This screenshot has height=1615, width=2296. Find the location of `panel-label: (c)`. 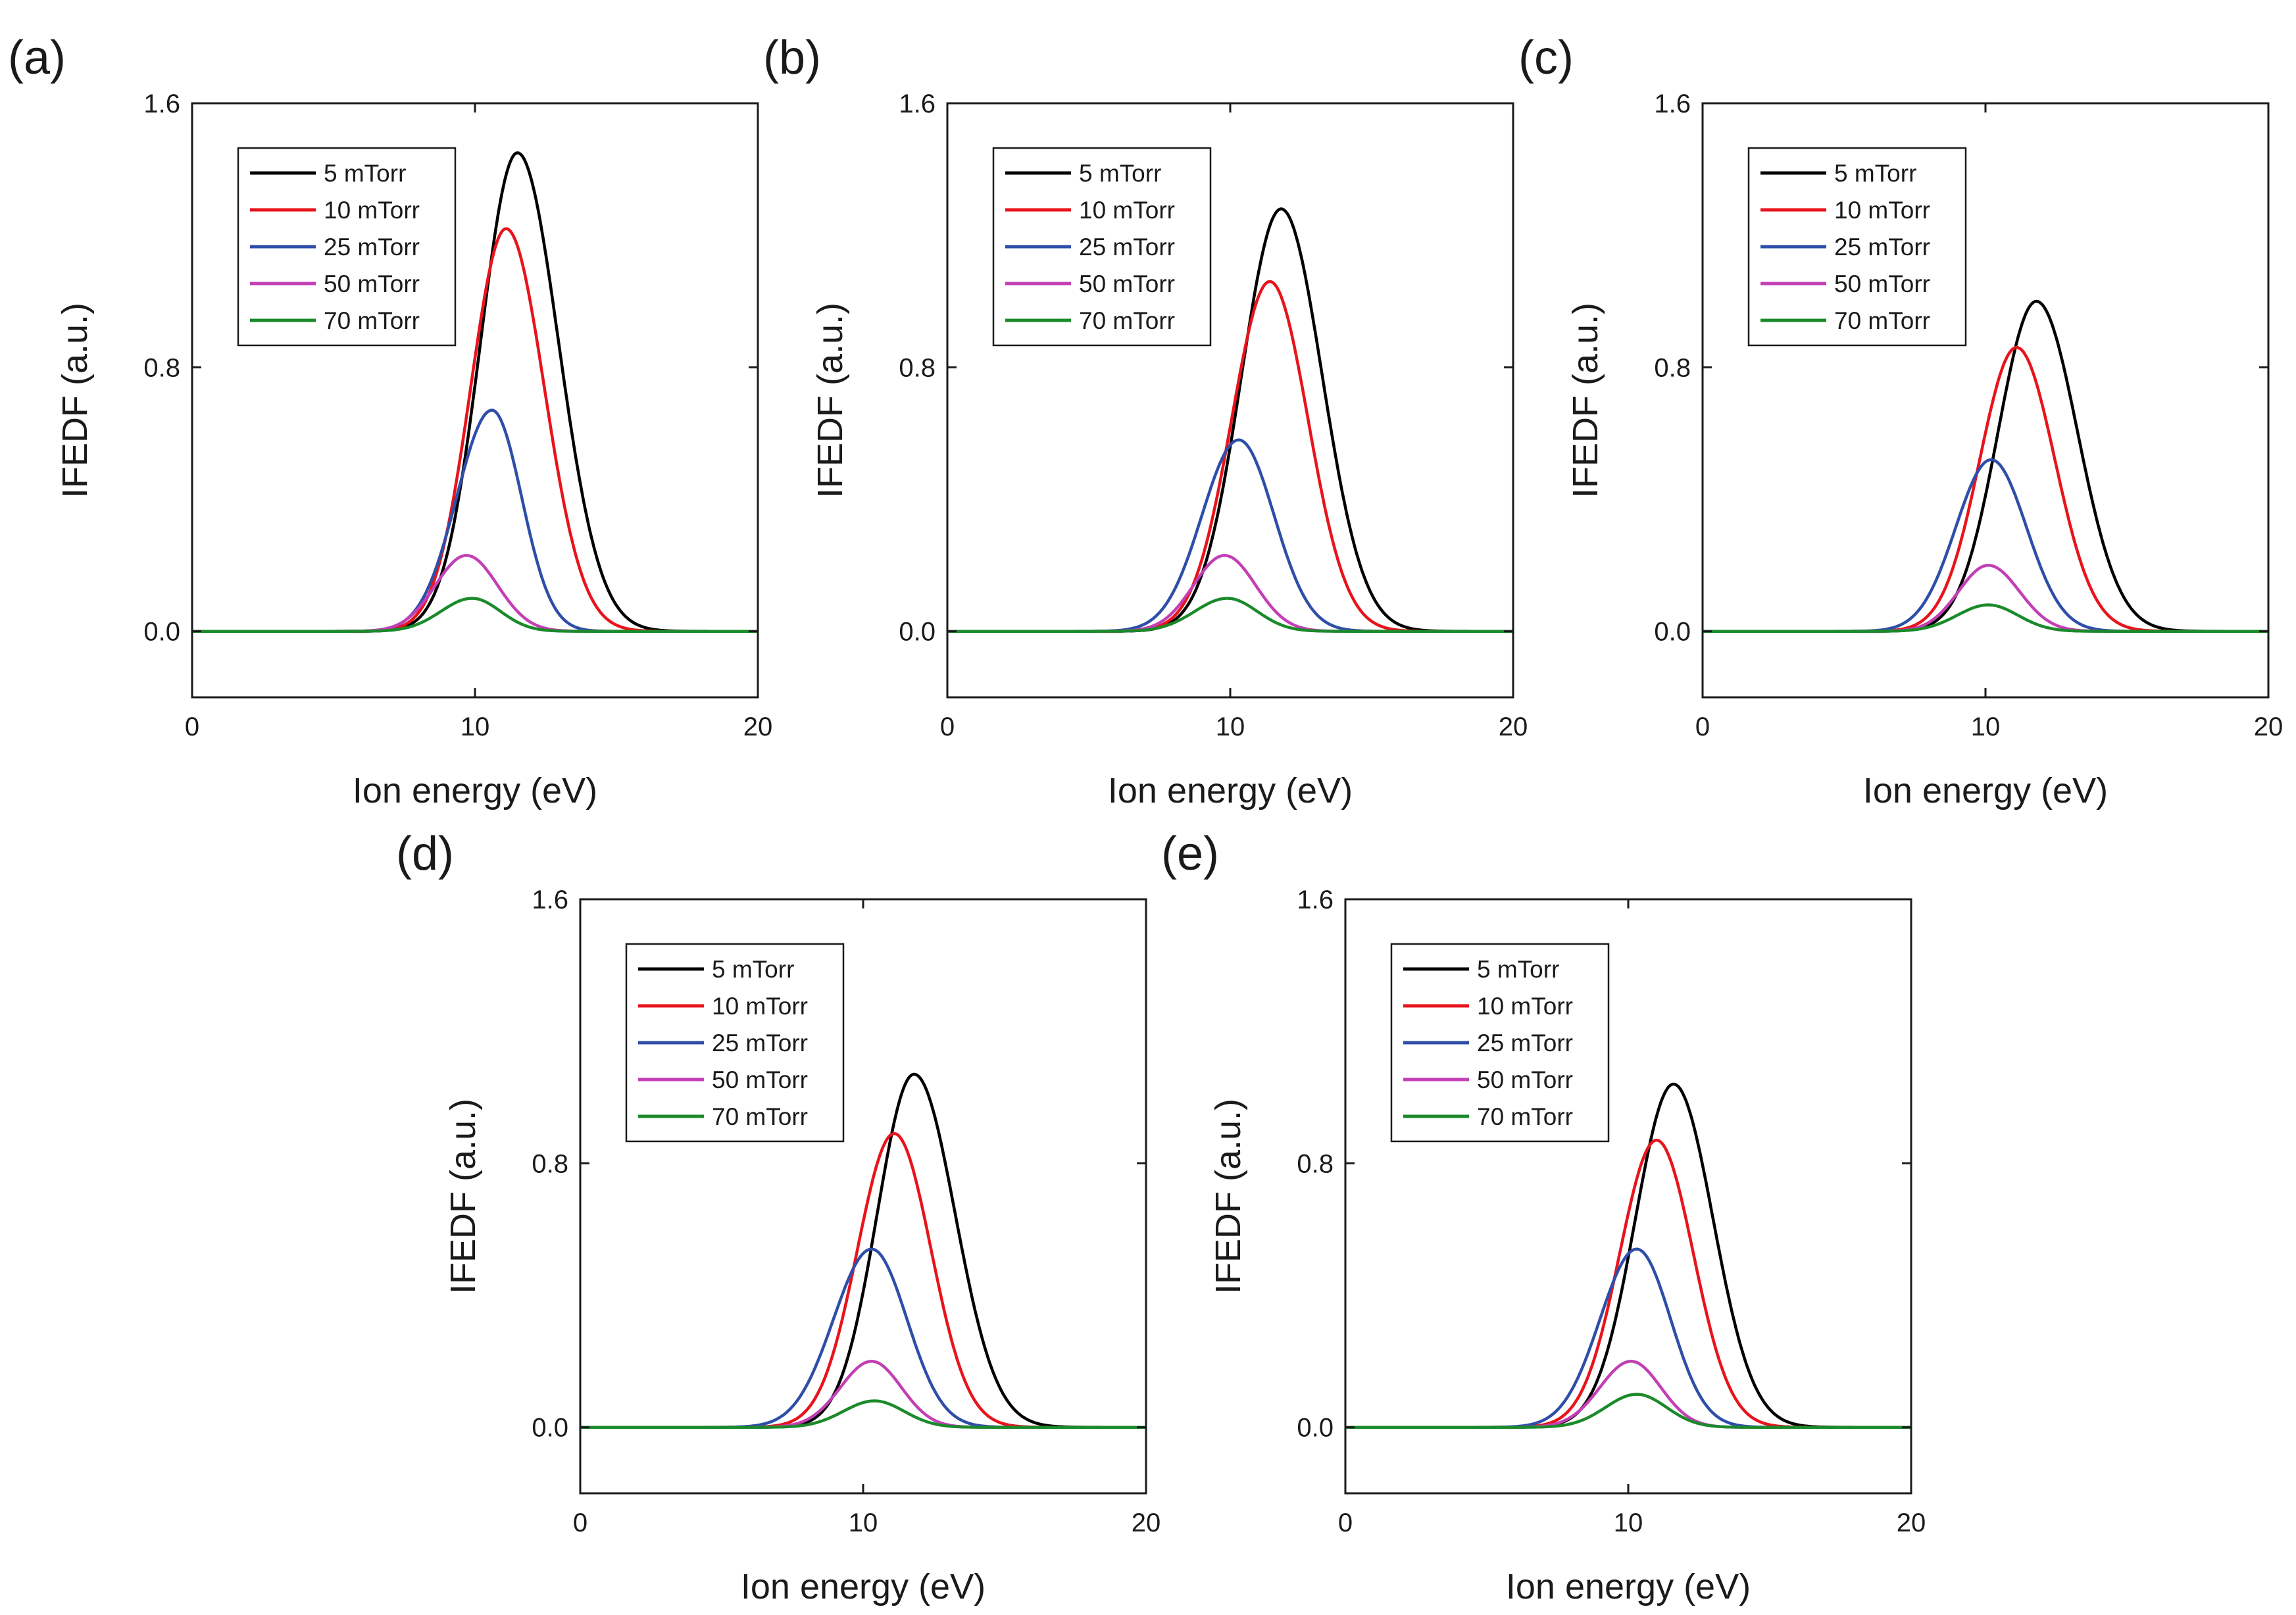

panel-label: (c) is located at coordinates (1546, 58).